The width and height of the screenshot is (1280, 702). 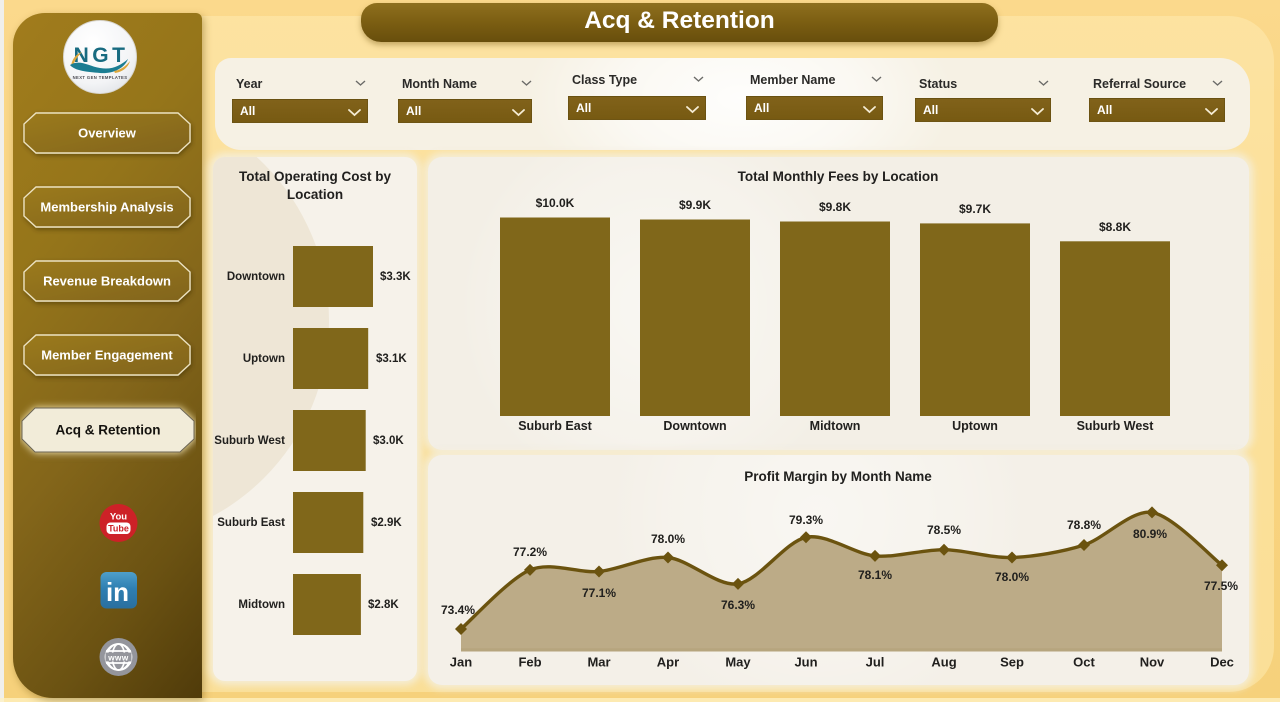 I want to click on svg-text: NGT, so click(x=101, y=55).